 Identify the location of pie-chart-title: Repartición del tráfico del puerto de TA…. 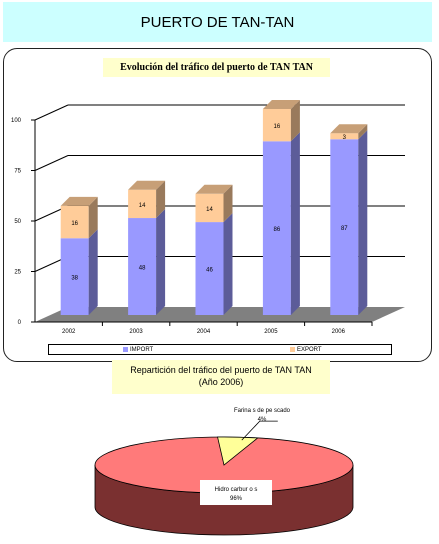
(221, 377).